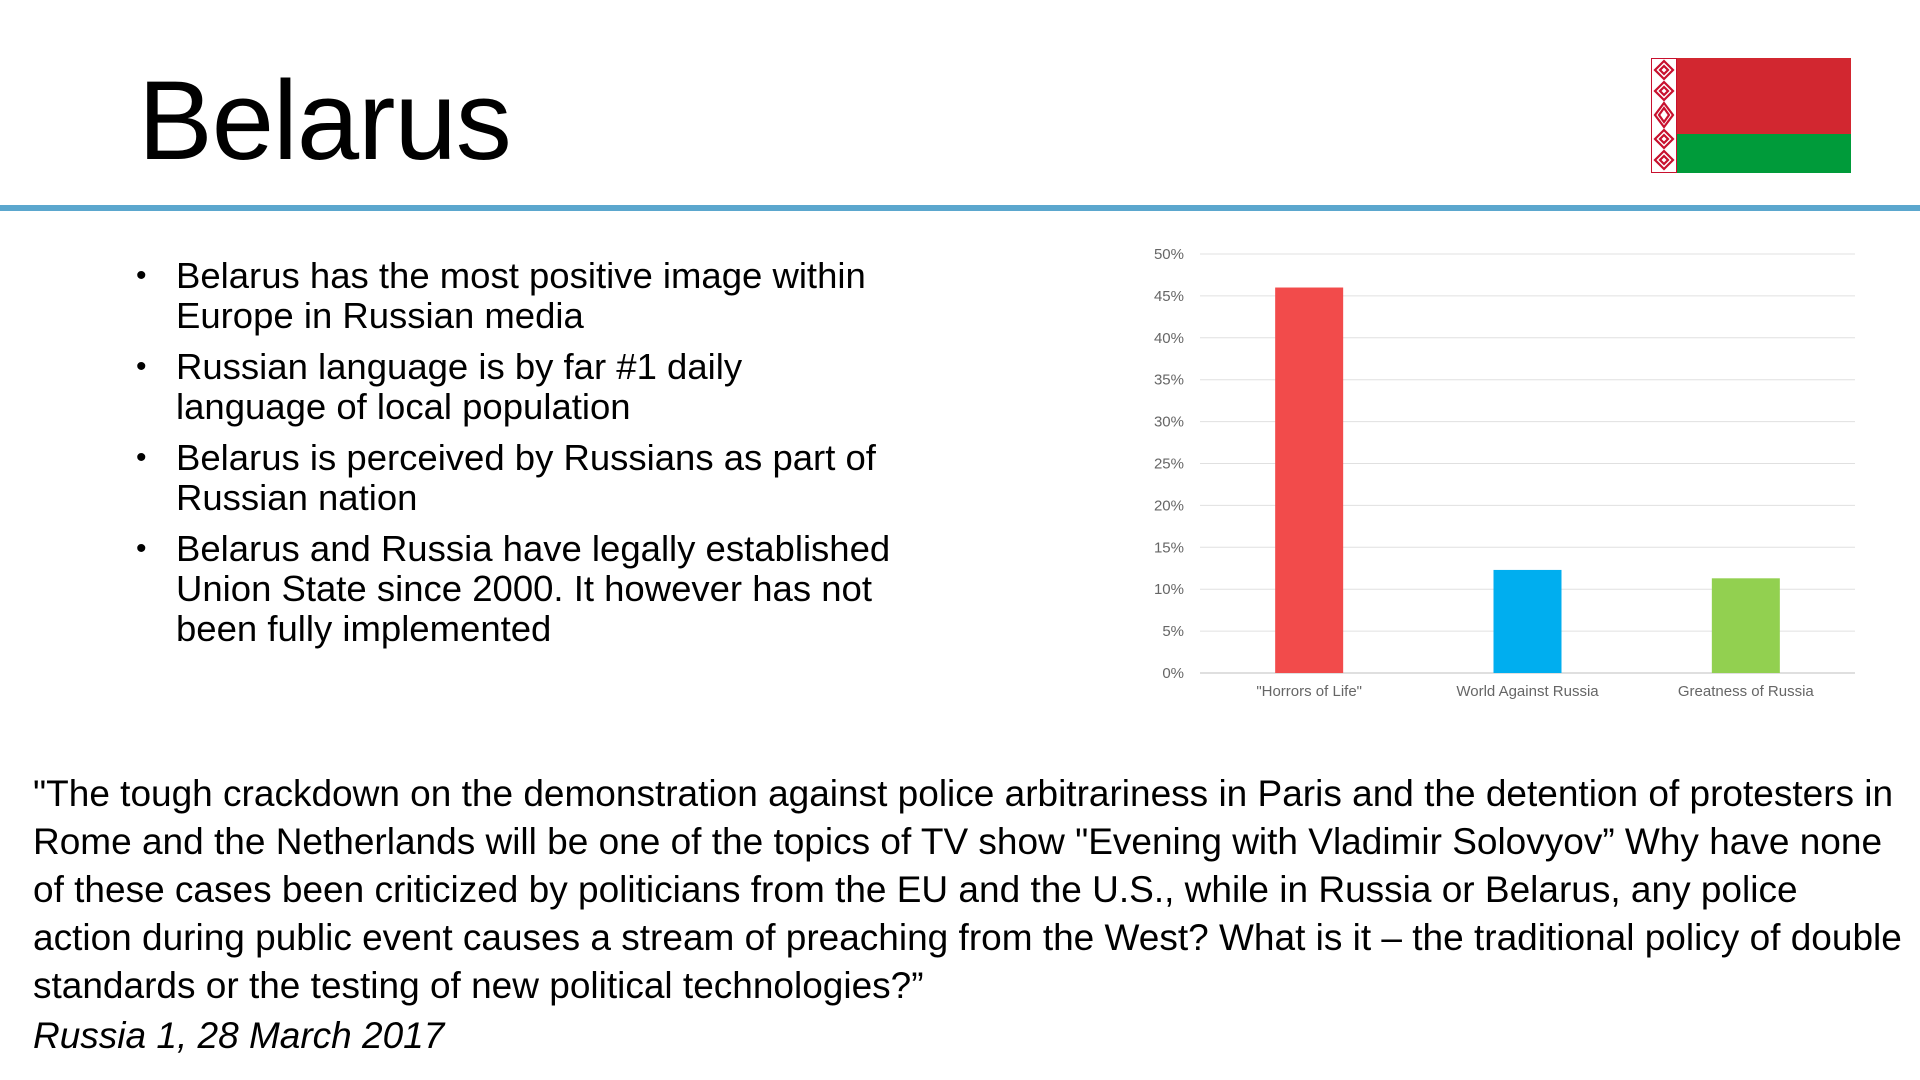 This screenshot has width=1920, height=1080. I want to click on y-tick-label: 15%, so click(1169, 547).